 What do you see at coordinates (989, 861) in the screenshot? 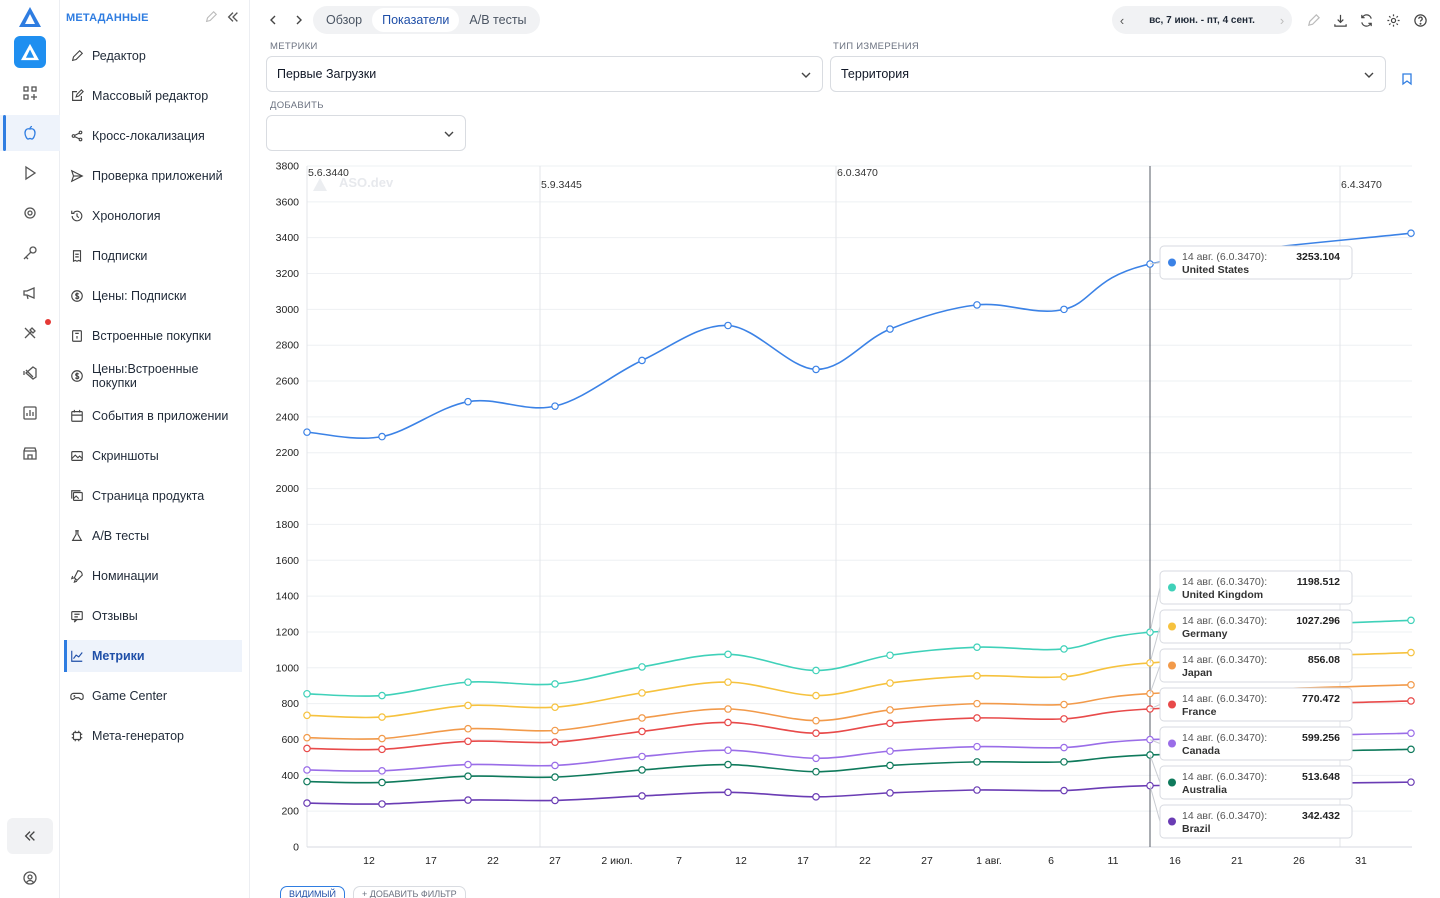
I see `x-tick-label: 1 авг.` at bounding box center [989, 861].